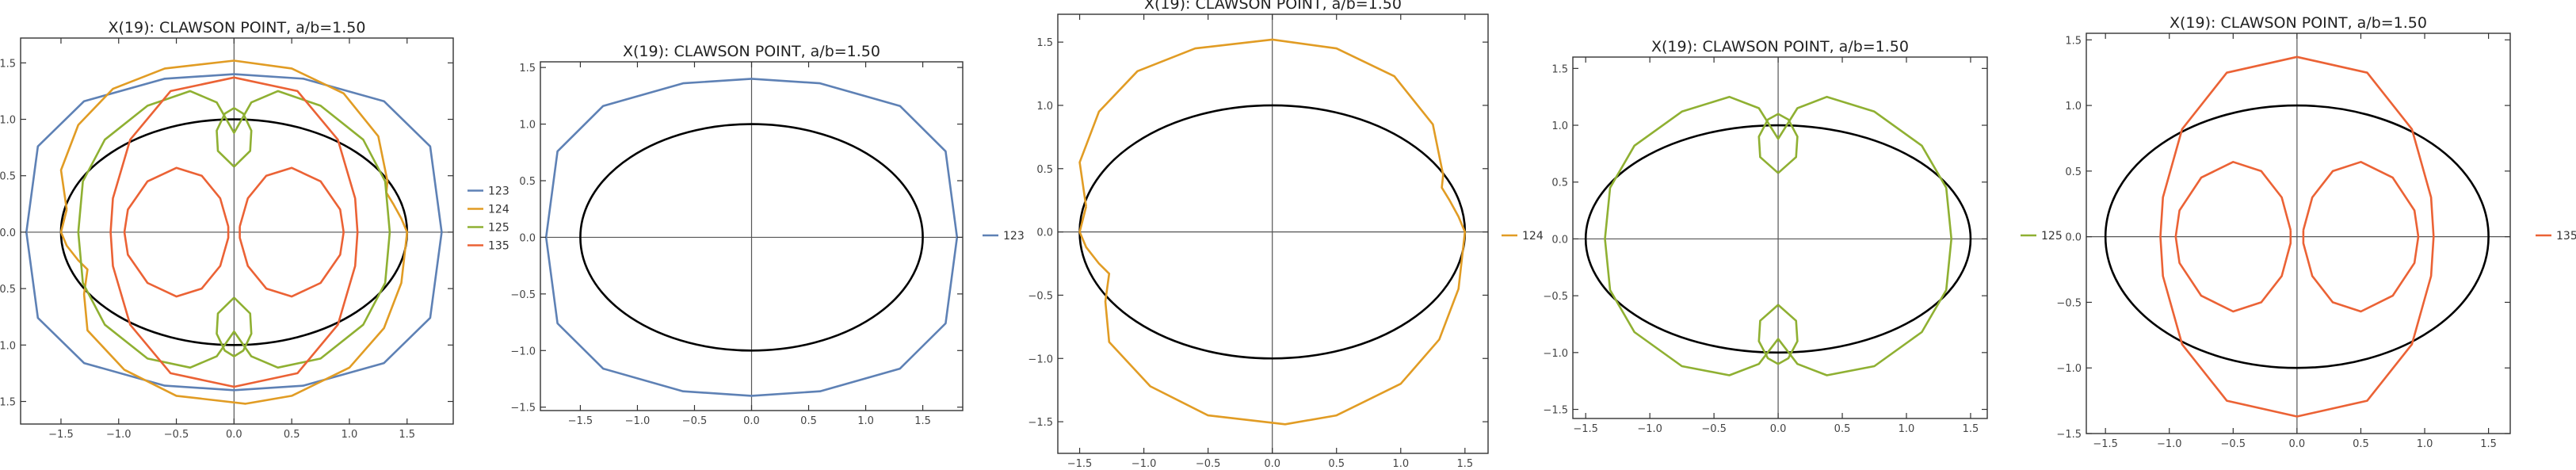 Image resolution: width=2576 pixels, height=470 pixels. I want to click on legend: 125, so click(2042, 237).